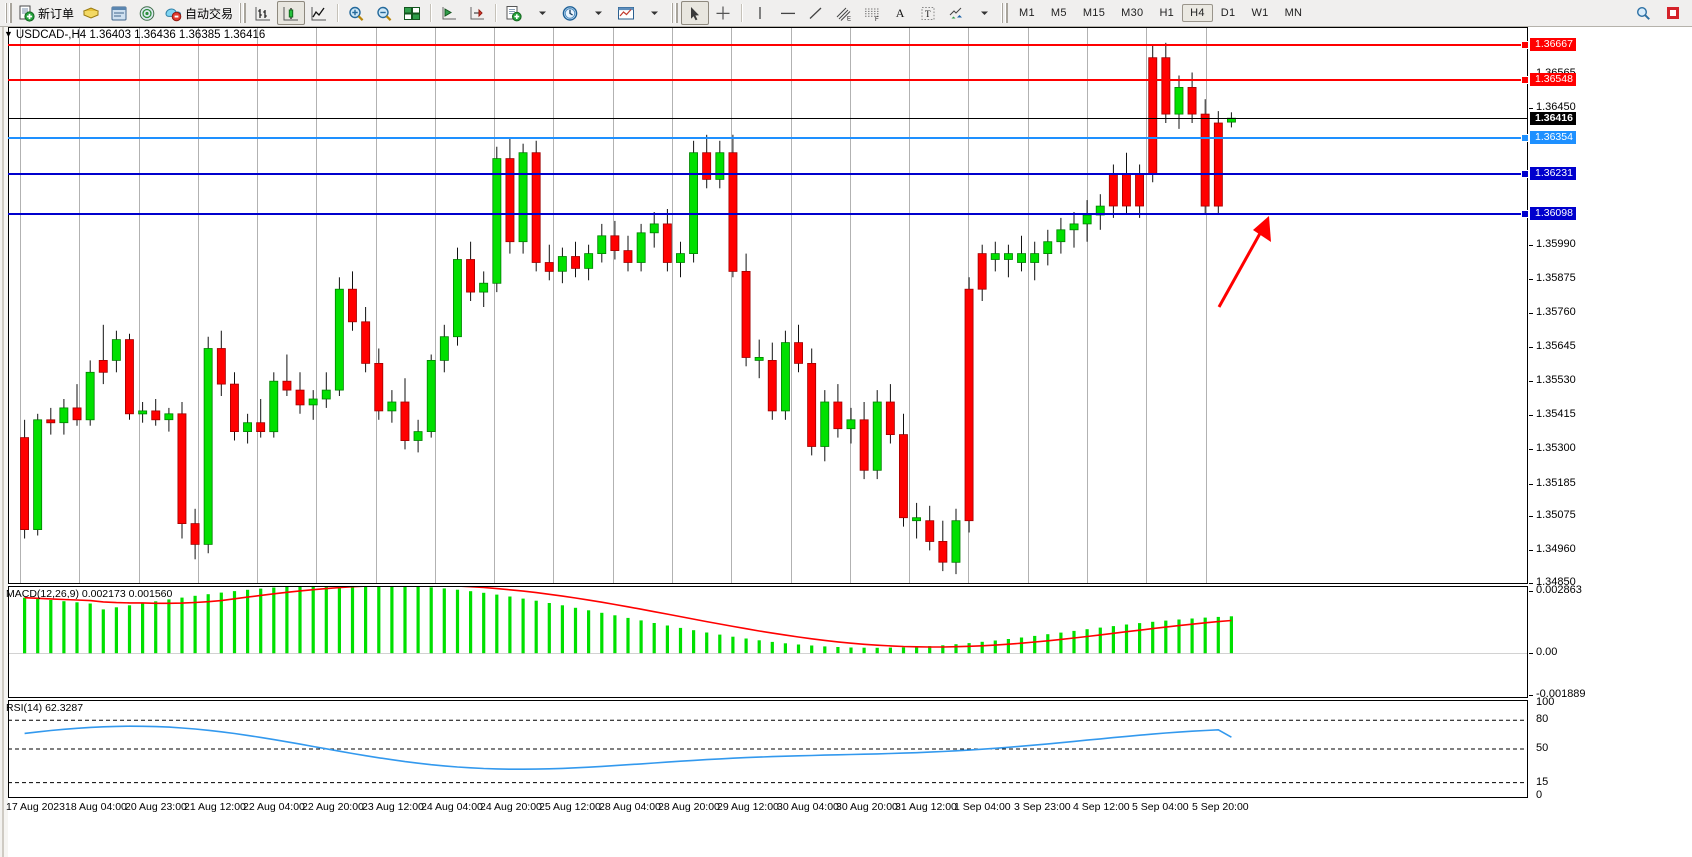 This screenshot has width=1692, height=857. I want to click on timeframe-m5: M5, so click(1058, 13).